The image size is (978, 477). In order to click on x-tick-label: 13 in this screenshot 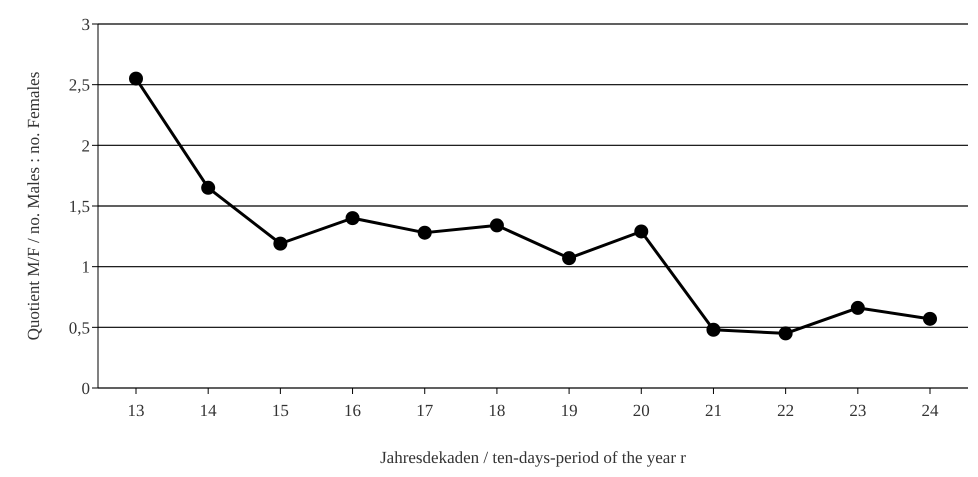, I will do `click(136, 410)`.